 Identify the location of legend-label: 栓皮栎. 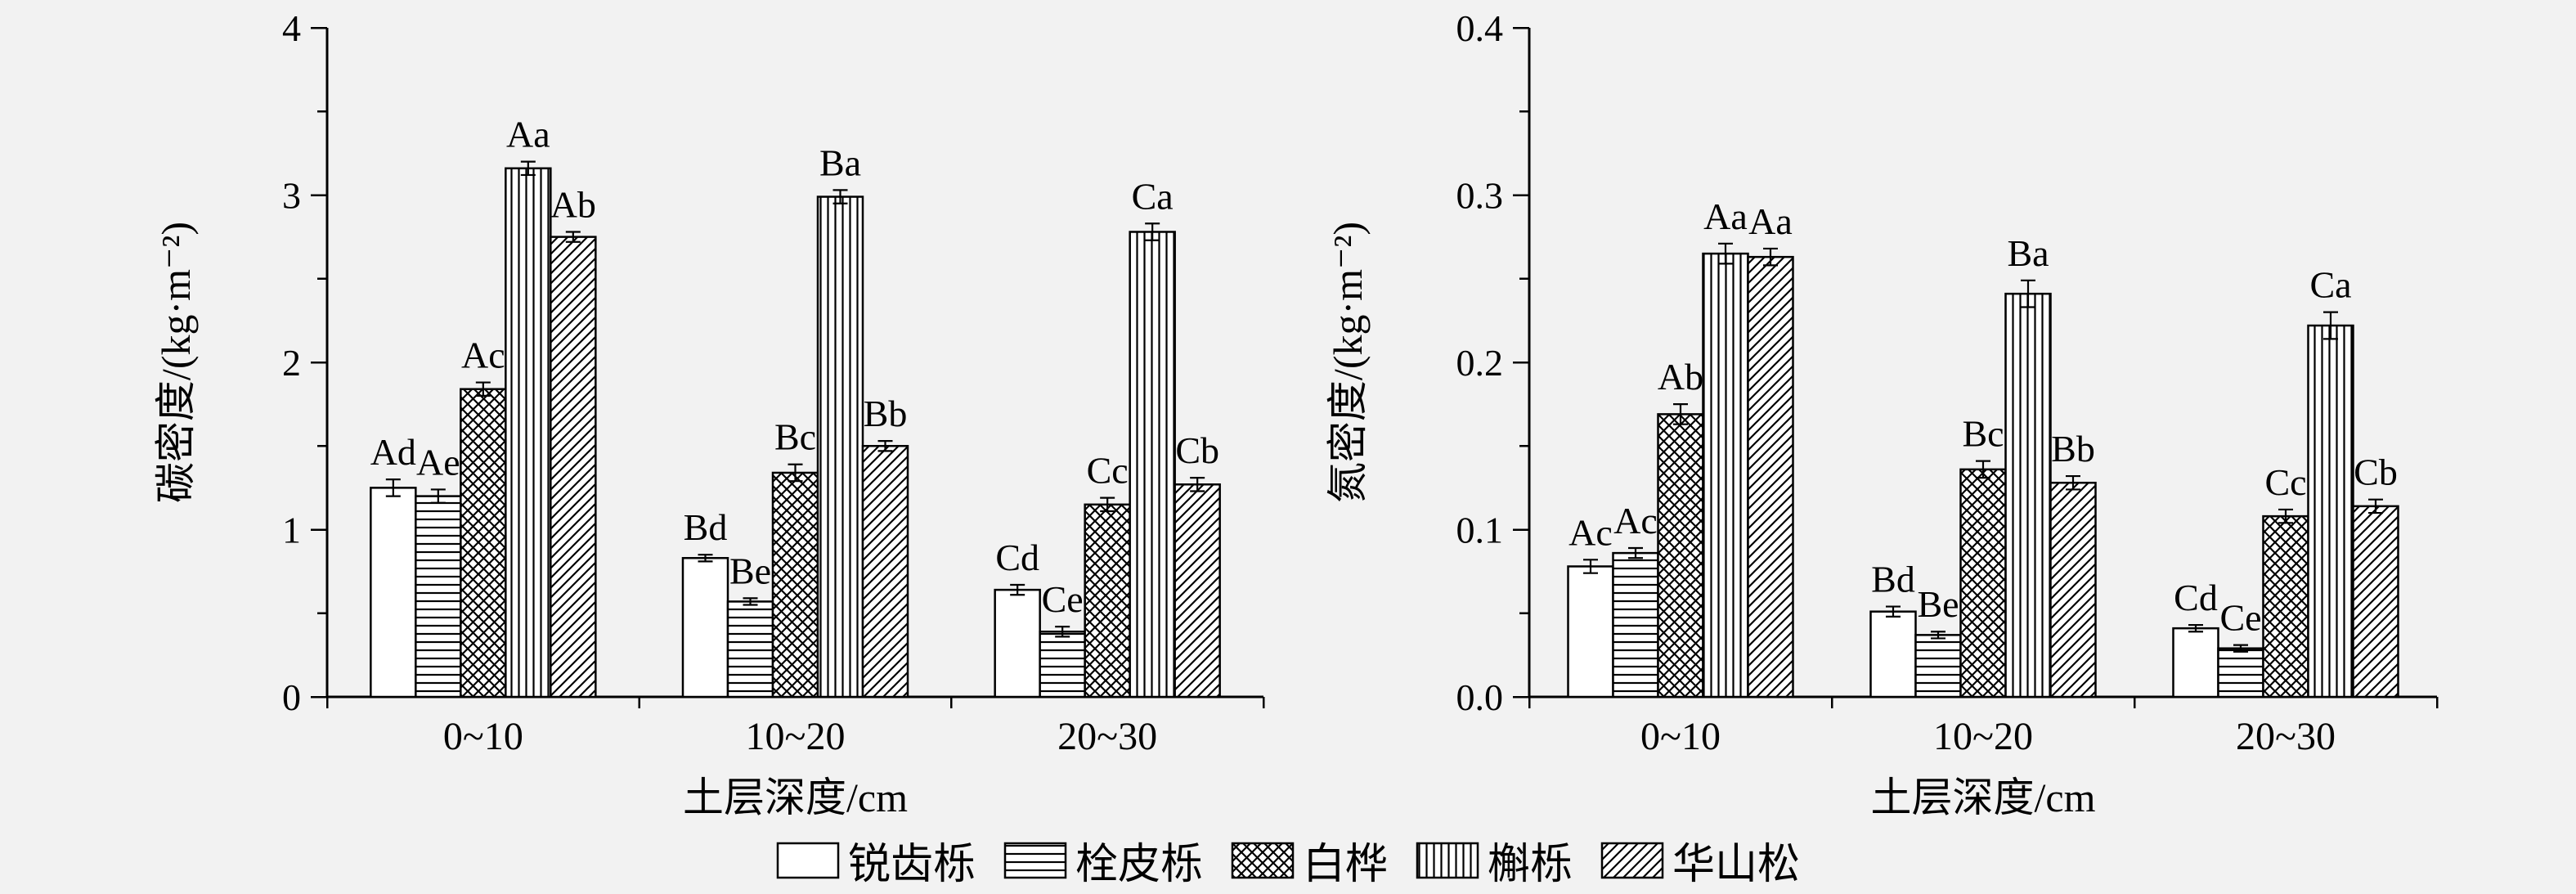
(1139, 865).